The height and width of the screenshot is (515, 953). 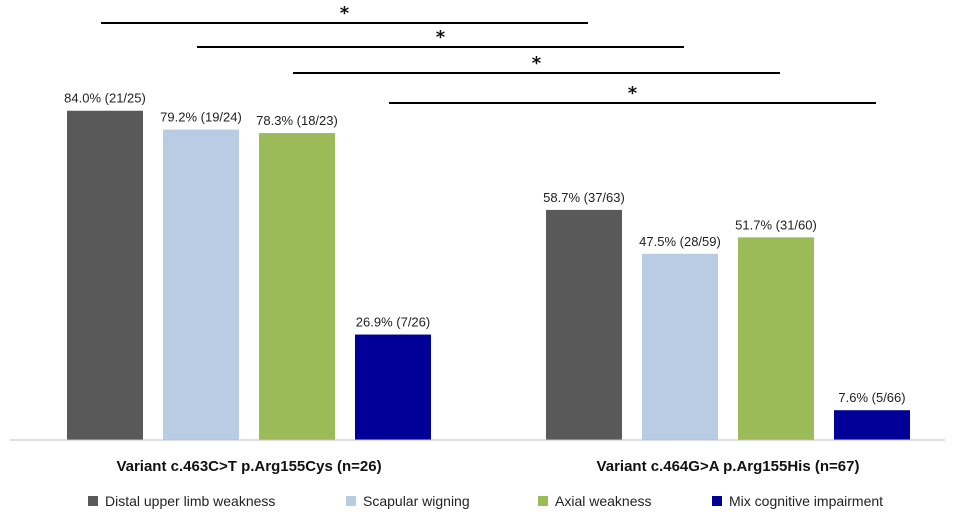 What do you see at coordinates (297, 120) in the screenshot?
I see `data-label: 78.3% (18/23)` at bounding box center [297, 120].